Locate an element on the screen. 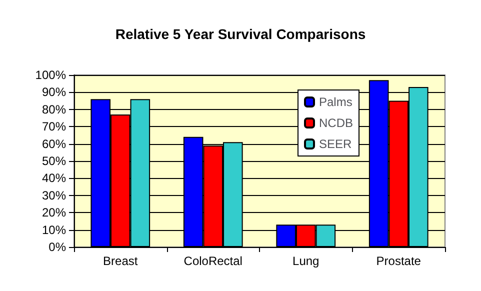 The width and height of the screenshot is (481, 291). x-tick-label: Breast is located at coordinates (120, 261).